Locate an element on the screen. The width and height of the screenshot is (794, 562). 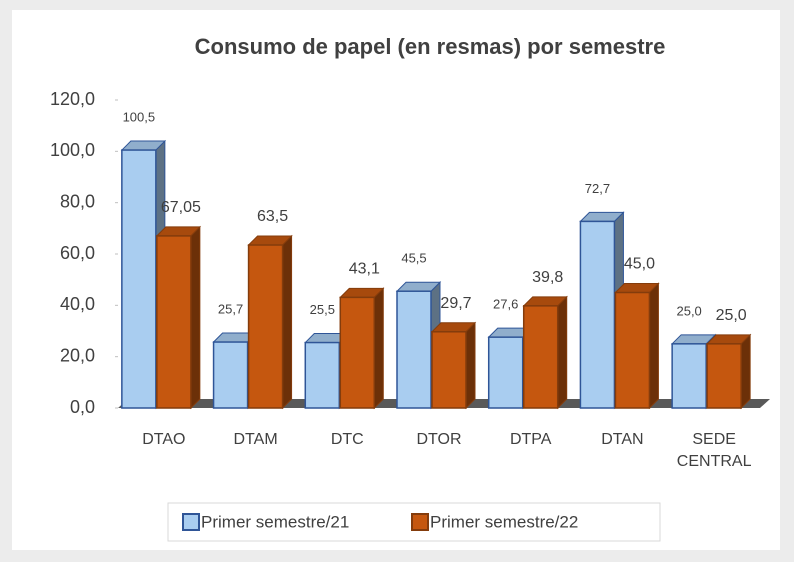
y-tick-label: 100,0 is located at coordinates (72, 150).